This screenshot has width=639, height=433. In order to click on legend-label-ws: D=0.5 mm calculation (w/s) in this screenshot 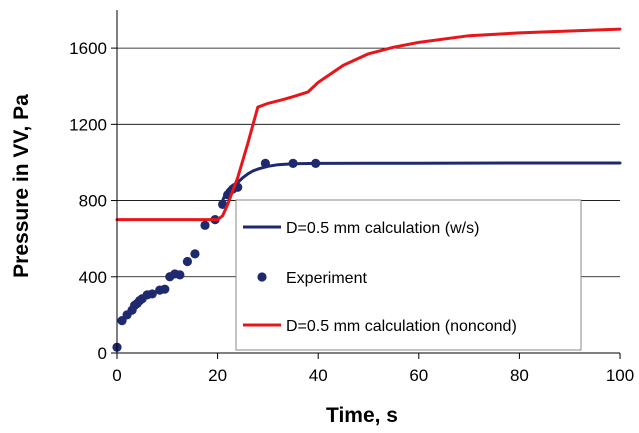, I will do `click(382, 228)`.